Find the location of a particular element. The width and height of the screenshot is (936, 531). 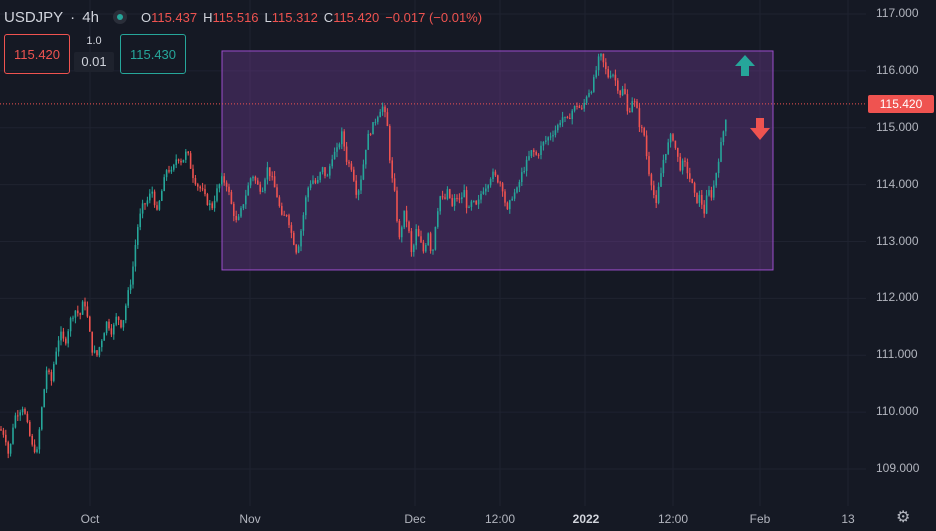

price-tick: 116.000 is located at coordinates (897, 69).